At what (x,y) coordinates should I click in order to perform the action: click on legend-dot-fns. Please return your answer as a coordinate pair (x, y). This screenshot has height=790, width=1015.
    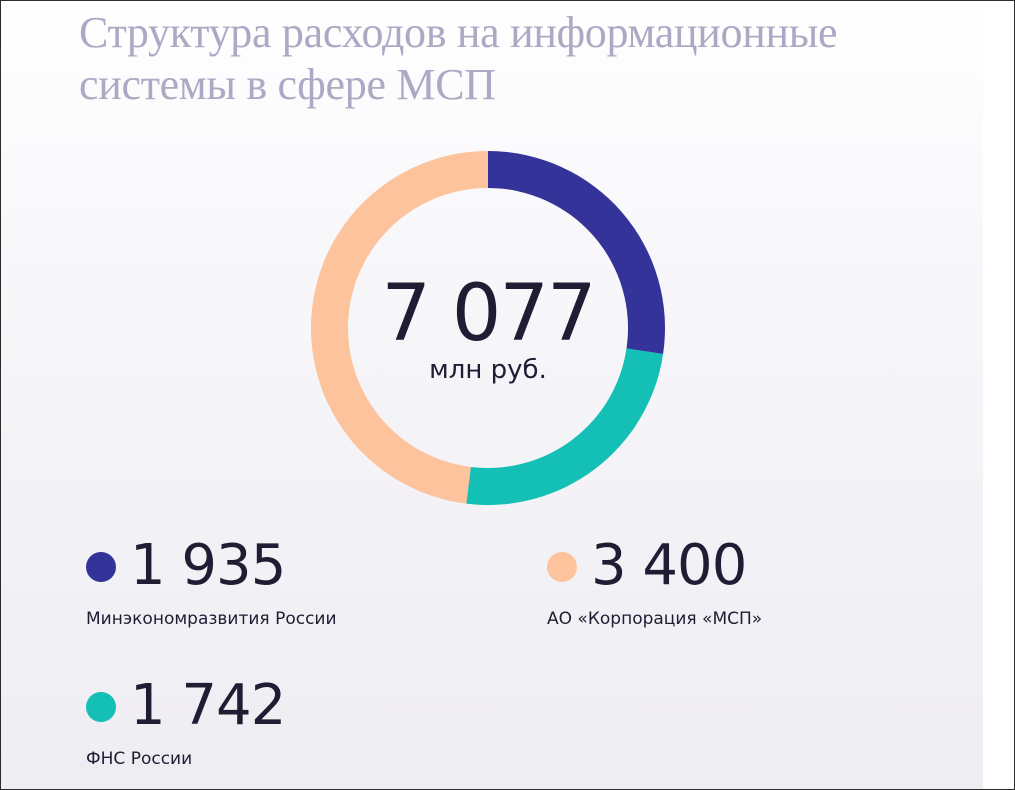
    Looking at the image, I should click on (101, 707).